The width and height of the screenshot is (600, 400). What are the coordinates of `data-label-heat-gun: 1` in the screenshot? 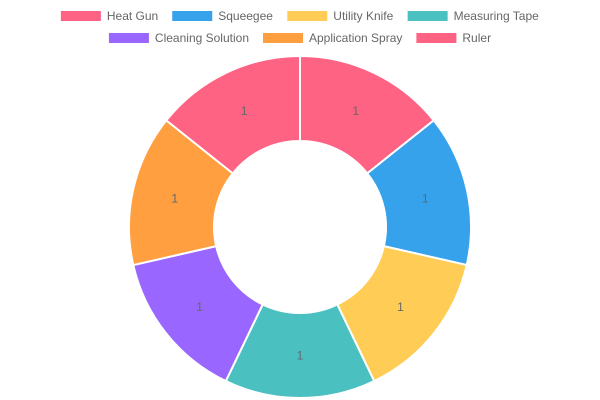 It's located at (355, 111).